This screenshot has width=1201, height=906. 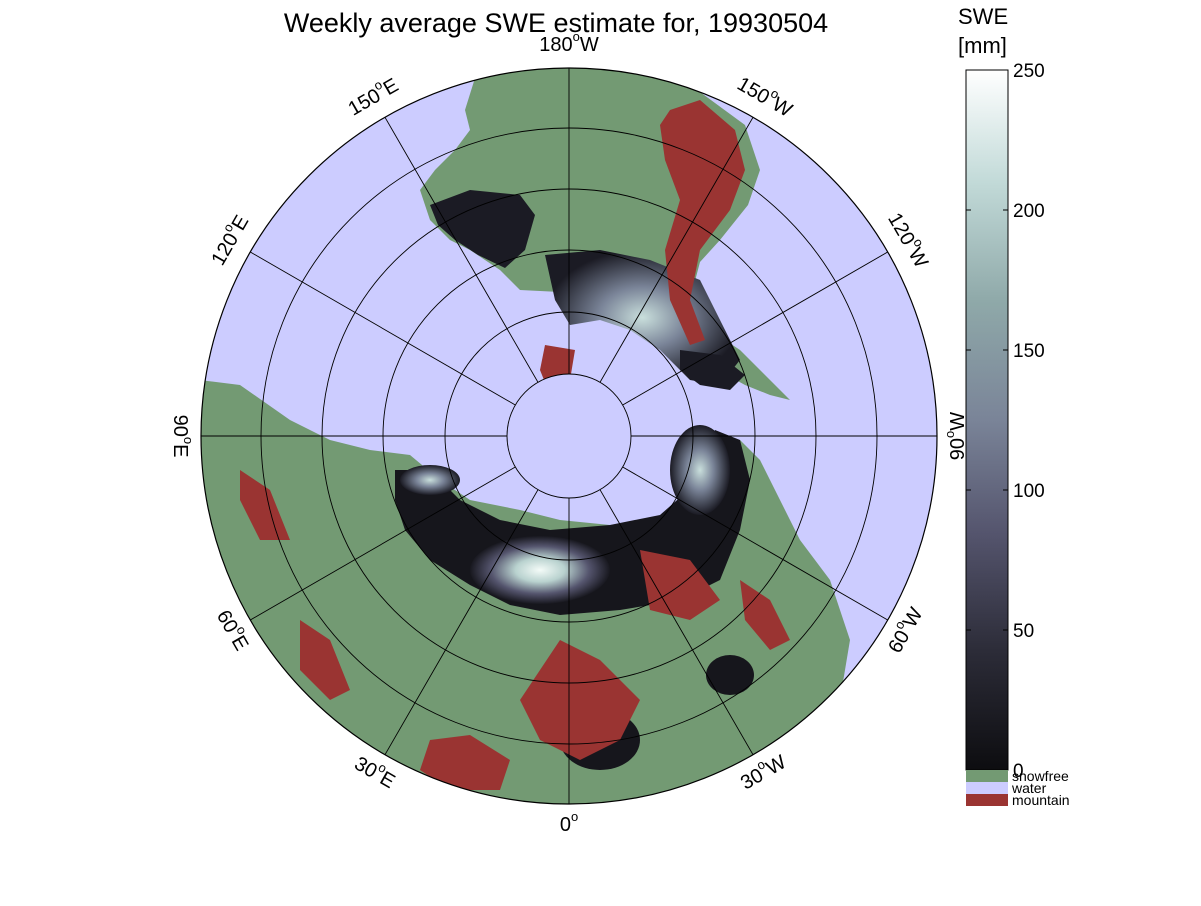 What do you see at coordinates (1040, 776) in the screenshot?
I see `category-label: snowfree` at bounding box center [1040, 776].